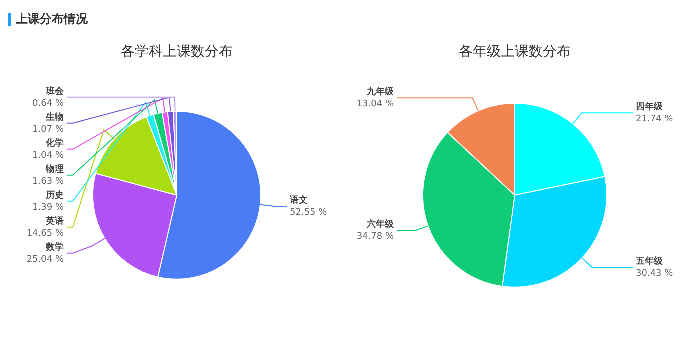 This screenshot has height=339, width=693. I want to click on data-label: 52.55 %, so click(309, 213).